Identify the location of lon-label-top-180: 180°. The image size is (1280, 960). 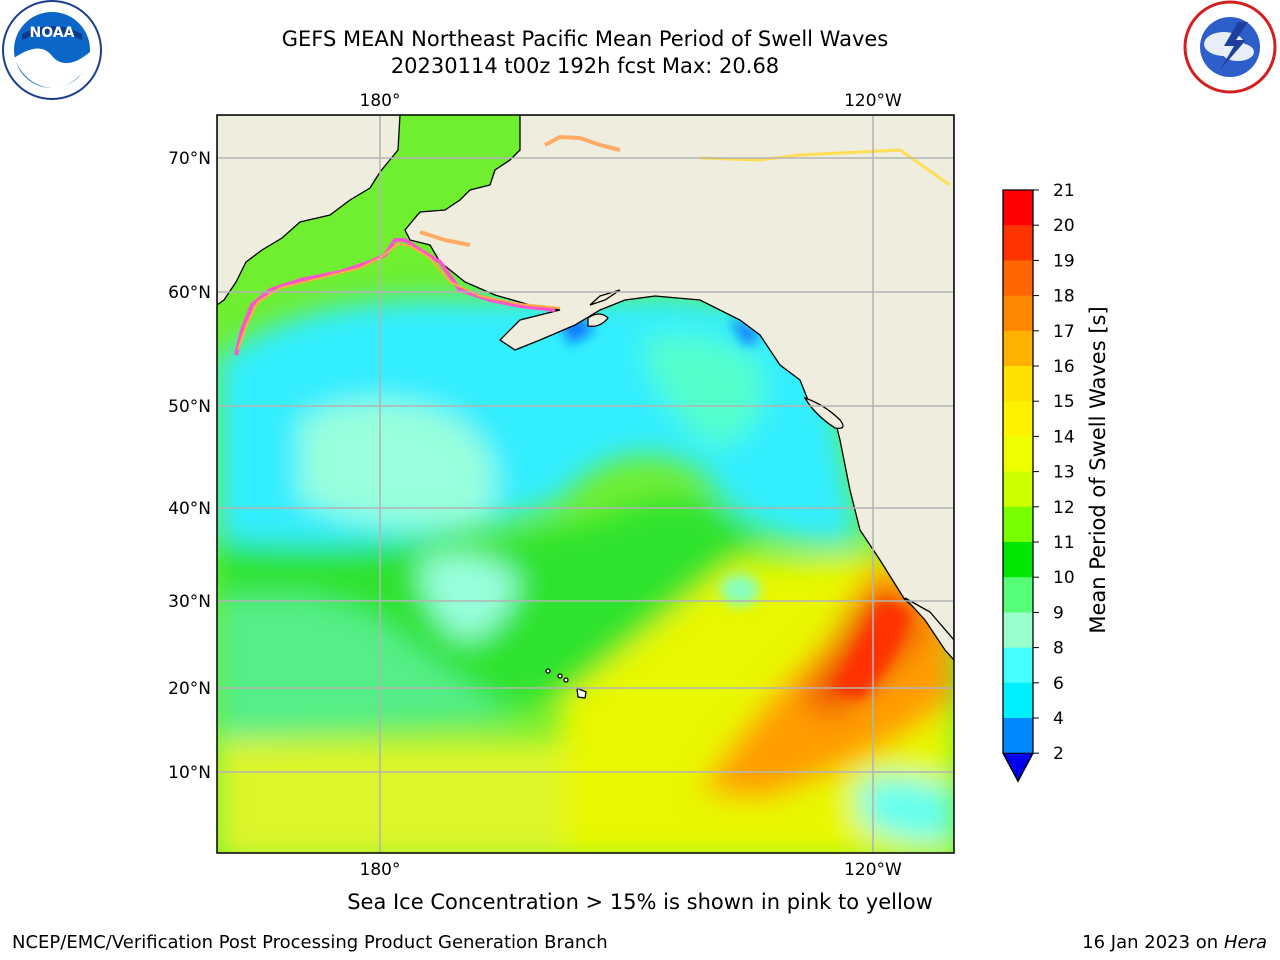
(380, 101).